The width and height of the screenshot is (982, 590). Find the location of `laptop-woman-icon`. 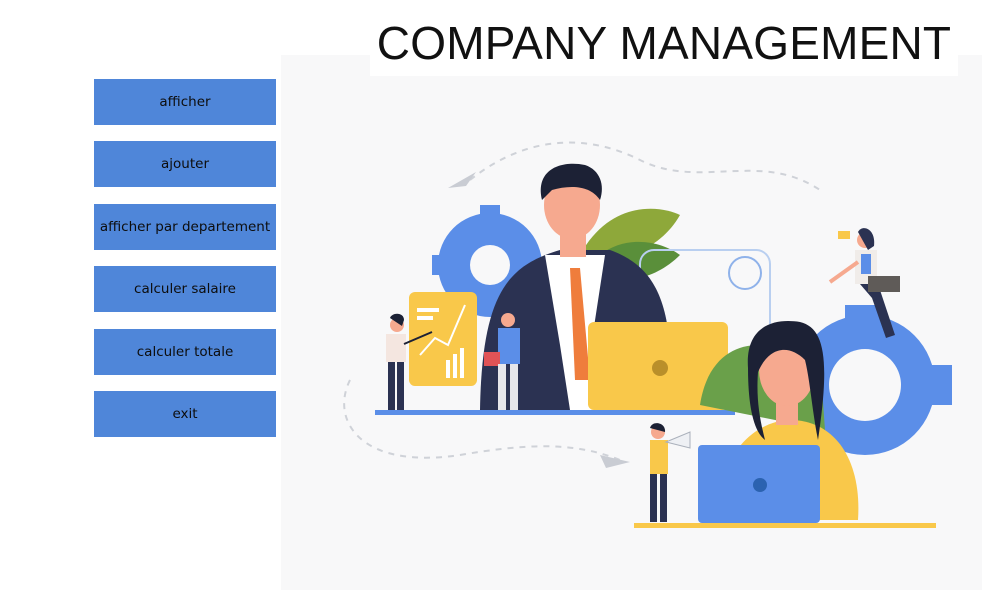

laptop-woman-icon is located at coordinates (864, 283).